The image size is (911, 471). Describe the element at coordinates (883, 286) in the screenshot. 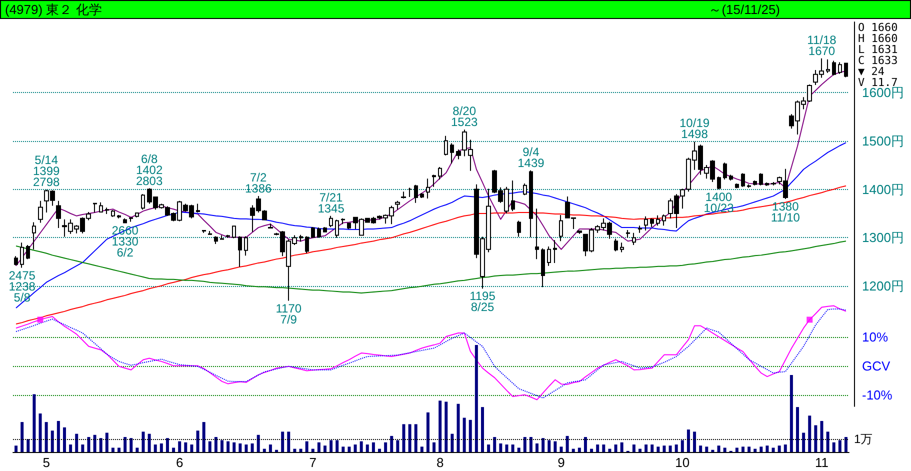

I see `y-tick-label: 1200円` at that location.